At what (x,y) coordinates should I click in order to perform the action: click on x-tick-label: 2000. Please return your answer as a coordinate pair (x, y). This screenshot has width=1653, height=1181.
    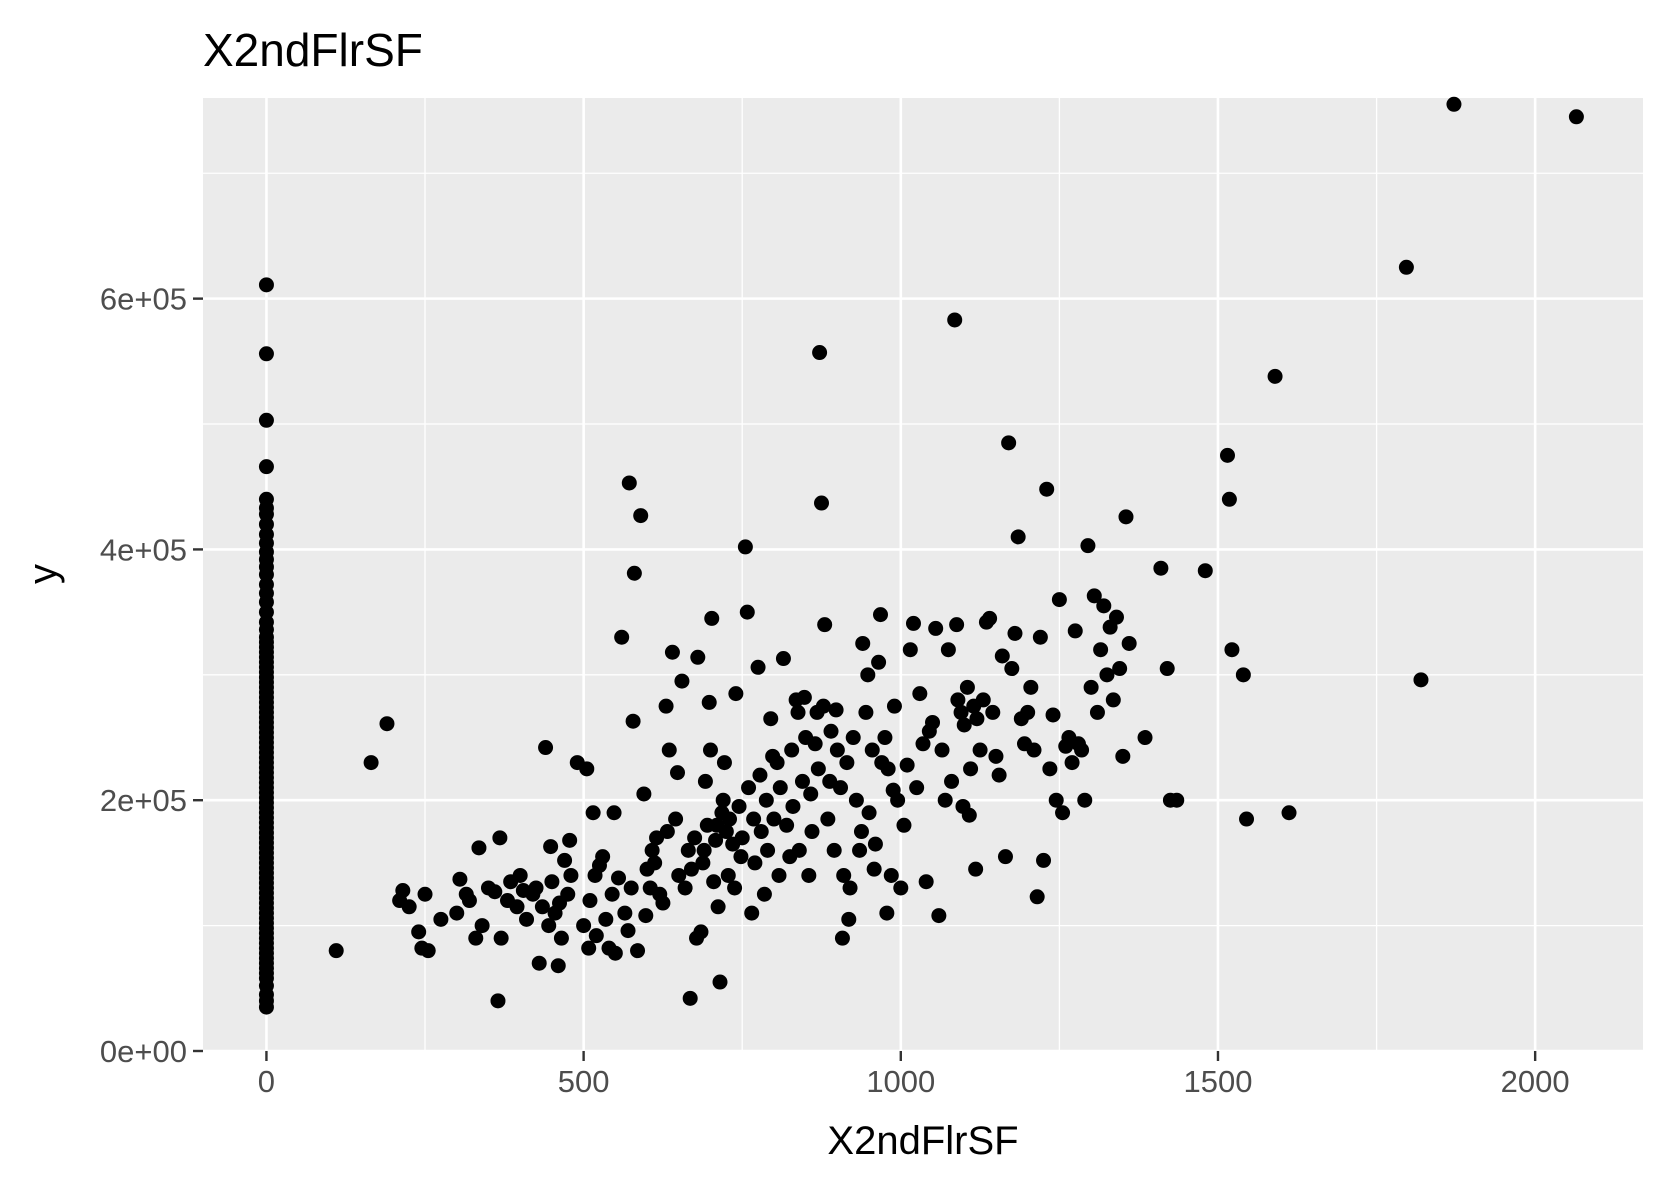
    Looking at the image, I should click on (1535, 1081).